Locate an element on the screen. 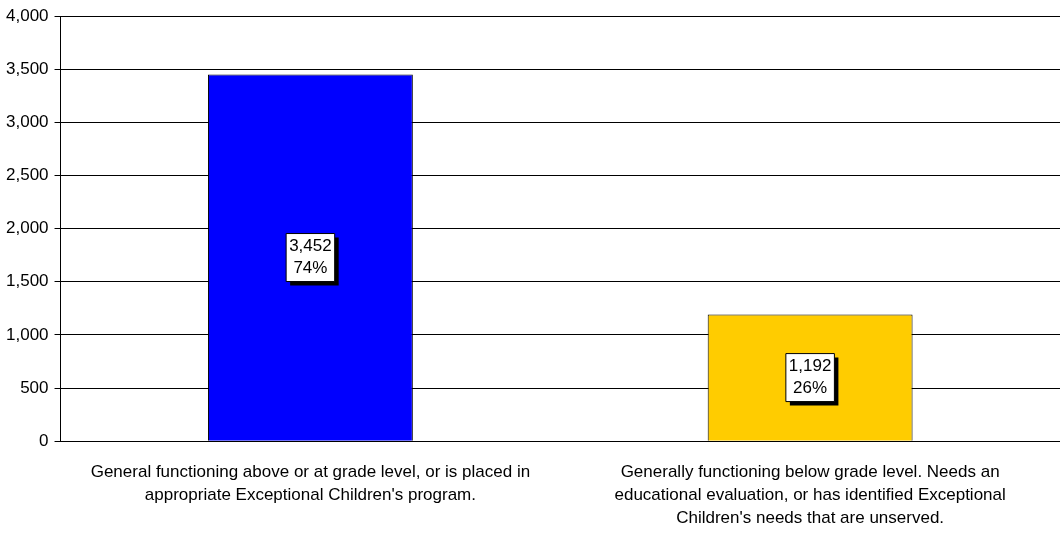  data-label: 1,192 26% is located at coordinates (810, 377).